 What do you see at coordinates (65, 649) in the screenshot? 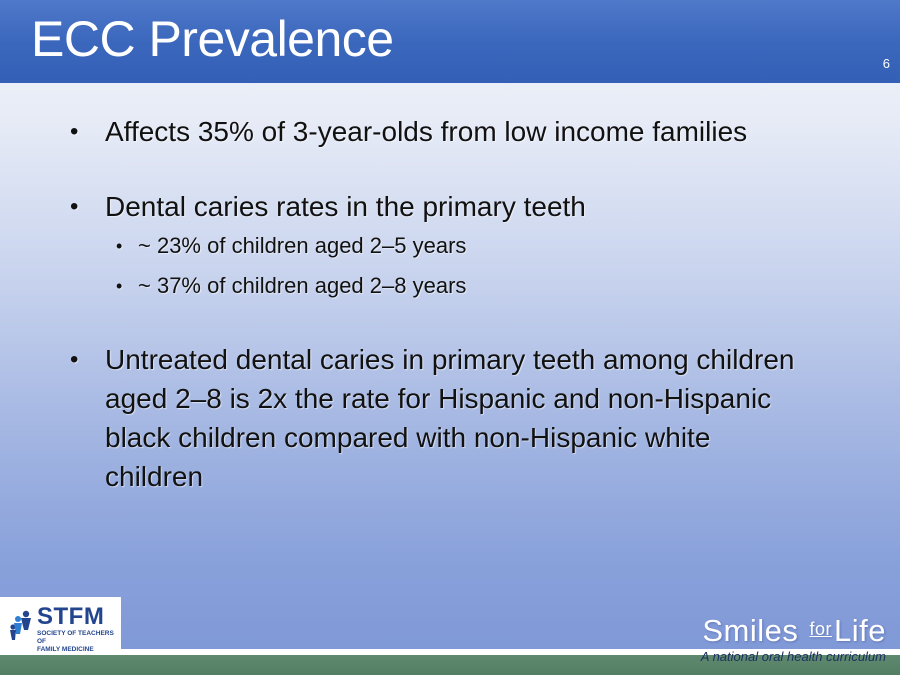
I see `stfm-subtitle-line: FAMILY MEDICINE` at bounding box center [65, 649].